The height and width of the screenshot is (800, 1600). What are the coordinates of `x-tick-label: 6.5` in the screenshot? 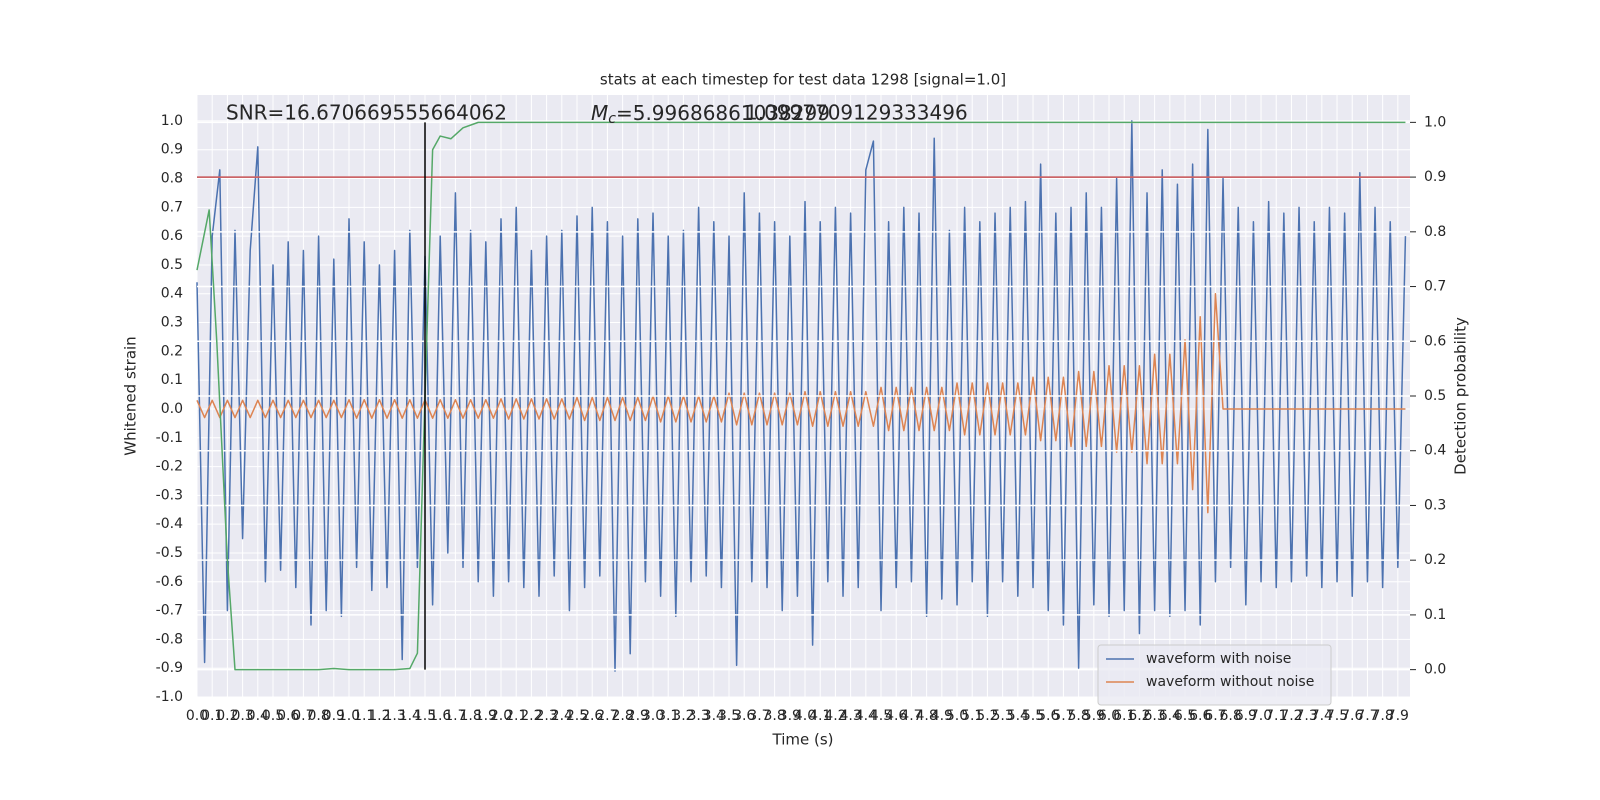 It's located at (1185, 716).